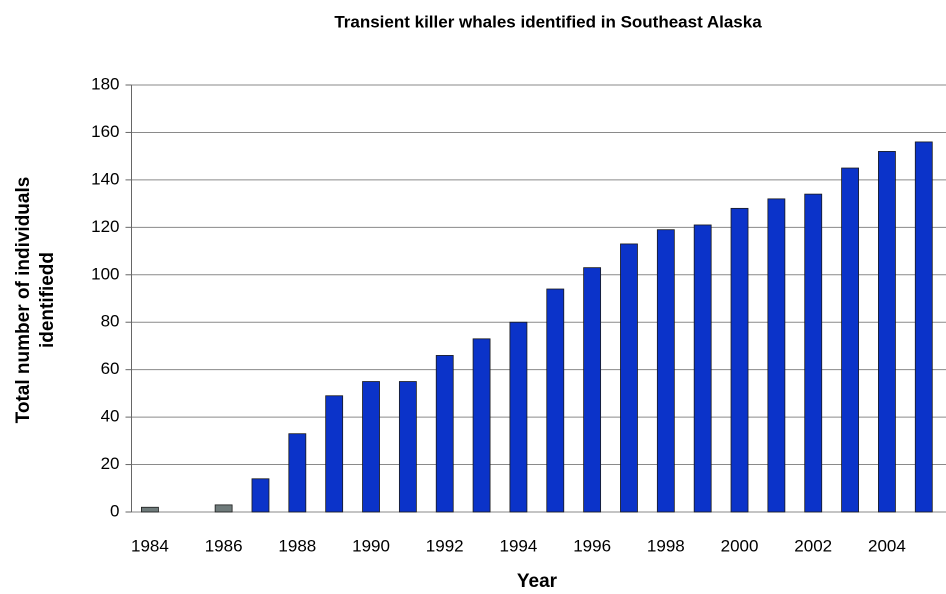 This screenshot has width=946, height=594. I want to click on x-tick-label: 2002, so click(813, 545).